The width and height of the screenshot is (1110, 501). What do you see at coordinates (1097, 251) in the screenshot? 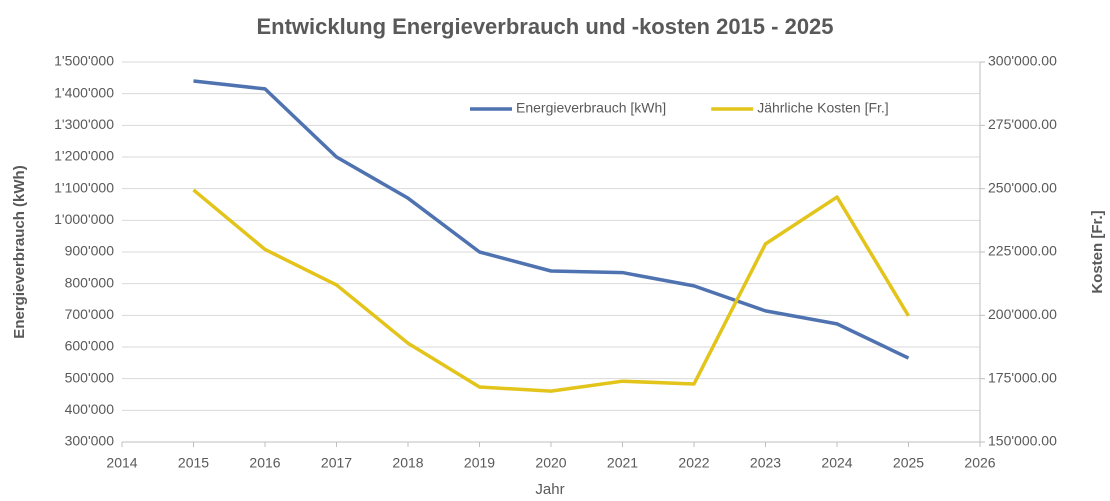
I see `y2-axis-label: Kosten [Fr.]` at bounding box center [1097, 251].